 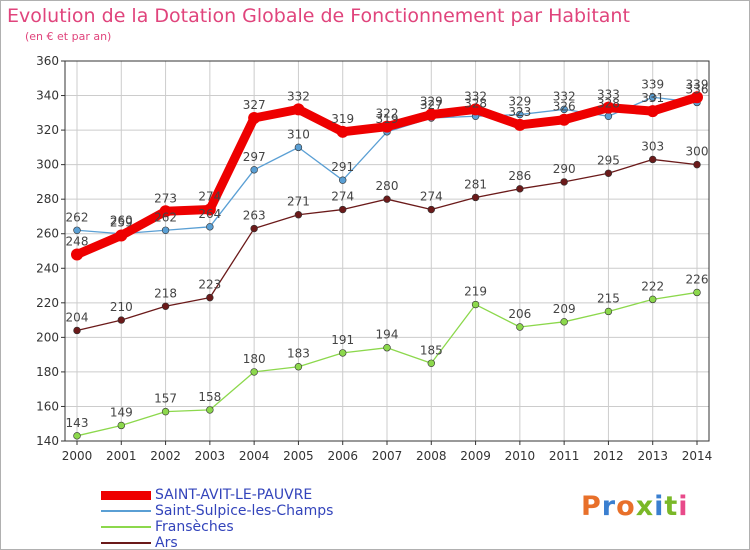 What do you see at coordinates (254, 456) in the screenshot?
I see `x-tick-label: 2004` at bounding box center [254, 456].